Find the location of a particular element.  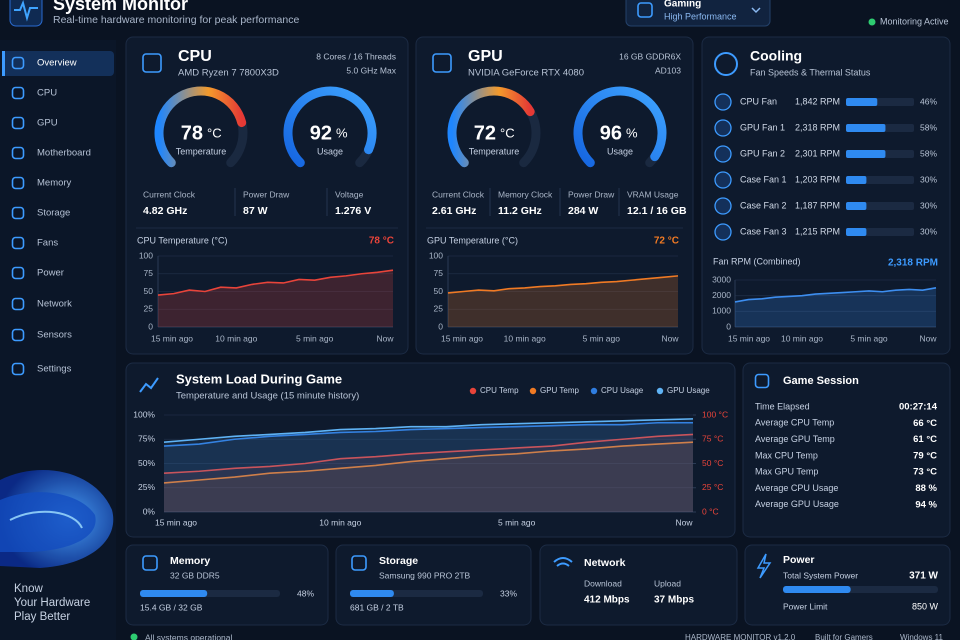

app-title: System Monitor is located at coordinates (120, 7).